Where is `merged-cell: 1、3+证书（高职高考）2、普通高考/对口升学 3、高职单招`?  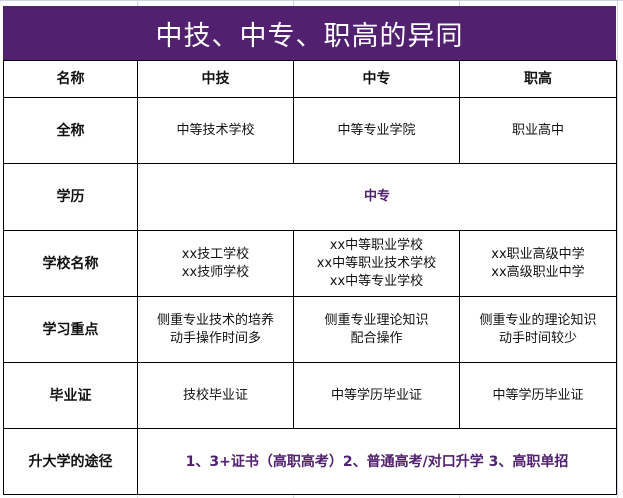
merged-cell: 1、3+证书（高职高考）2、普通高考/对口升学 3、高职单招 is located at coordinates (377, 461).